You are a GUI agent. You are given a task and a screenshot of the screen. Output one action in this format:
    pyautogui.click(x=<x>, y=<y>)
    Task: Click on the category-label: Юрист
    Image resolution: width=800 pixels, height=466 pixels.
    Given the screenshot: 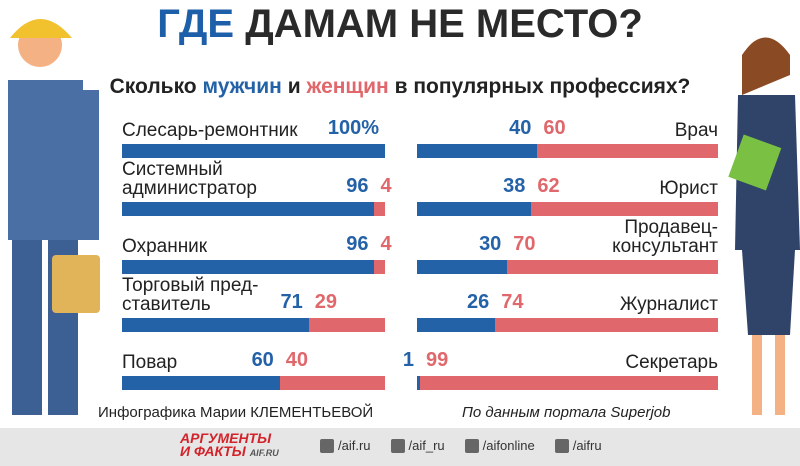 What is the action you would take?
    pyautogui.click(x=688, y=188)
    